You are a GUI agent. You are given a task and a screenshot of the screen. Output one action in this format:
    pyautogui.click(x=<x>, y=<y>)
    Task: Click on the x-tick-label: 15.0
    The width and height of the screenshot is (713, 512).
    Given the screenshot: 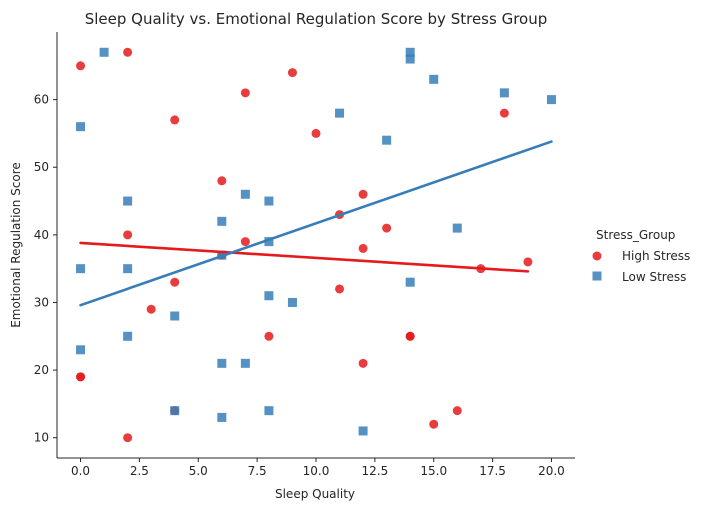 What is the action you would take?
    pyautogui.click(x=433, y=471)
    